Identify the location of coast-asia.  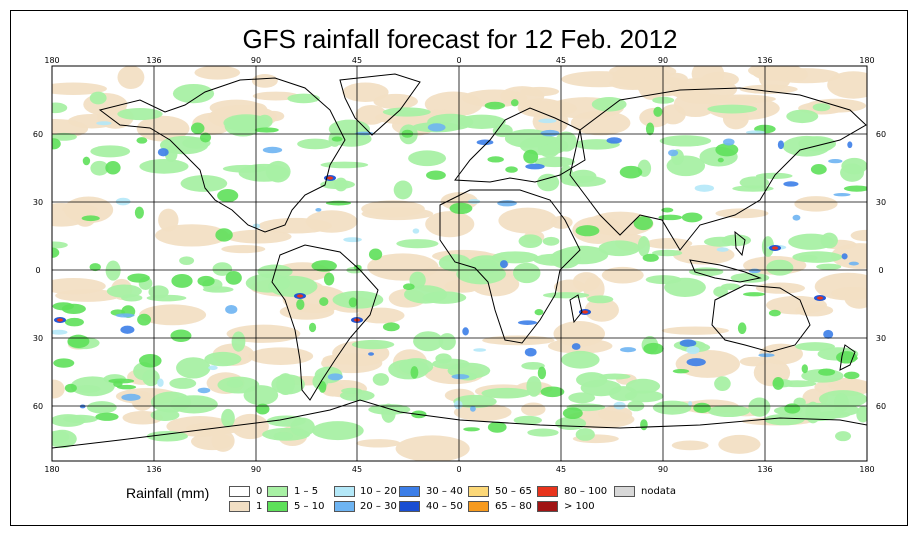
(718, 169).